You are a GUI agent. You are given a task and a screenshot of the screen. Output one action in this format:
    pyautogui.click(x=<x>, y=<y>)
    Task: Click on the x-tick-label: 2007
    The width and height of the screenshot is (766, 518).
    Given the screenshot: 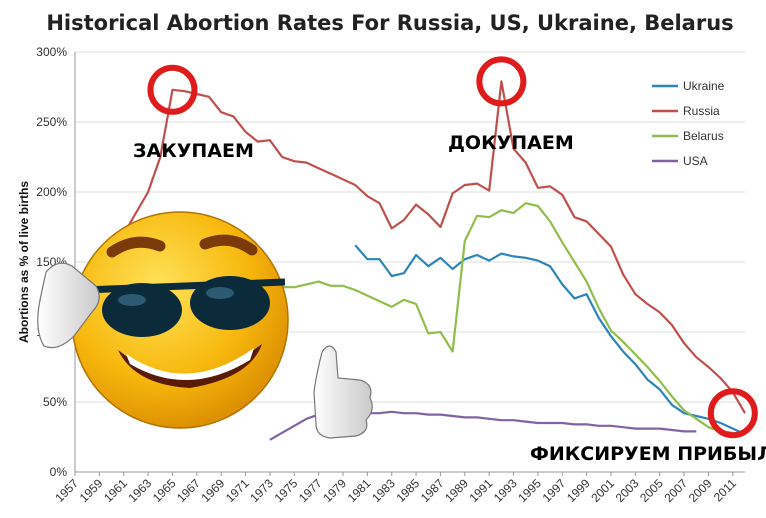 What is the action you would take?
    pyautogui.click(x=675, y=490)
    